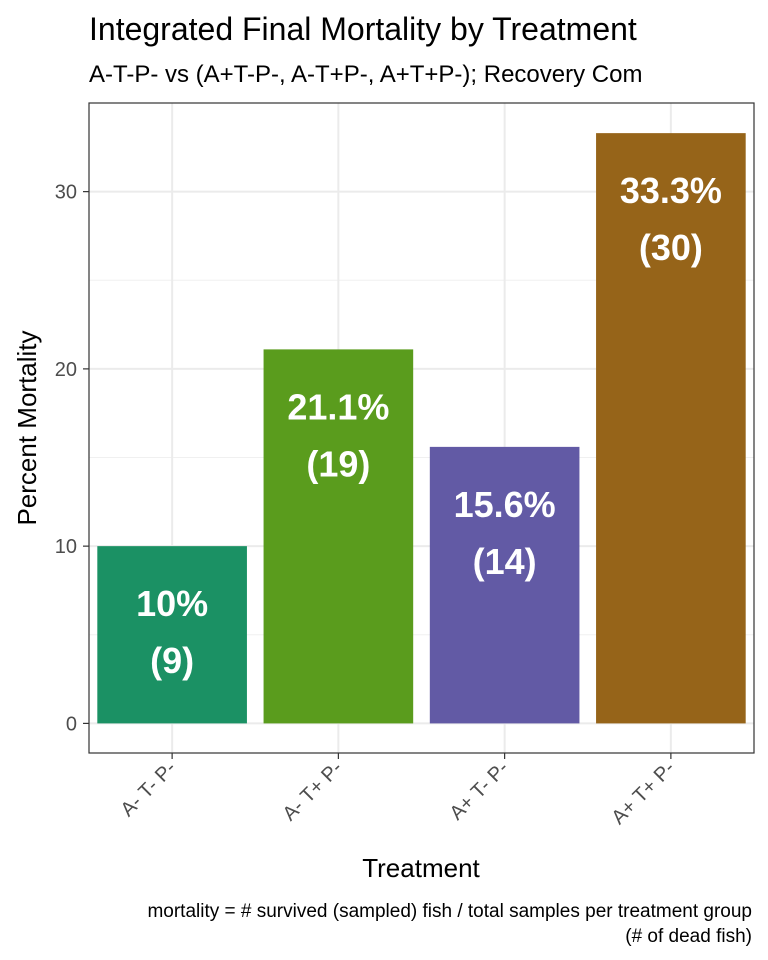 Image resolution: width=768 pixels, height=960 pixels. Describe the element at coordinates (363, 29) in the screenshot. I see `chart-title: Integrated Final Mortality by Treatment` at that location.